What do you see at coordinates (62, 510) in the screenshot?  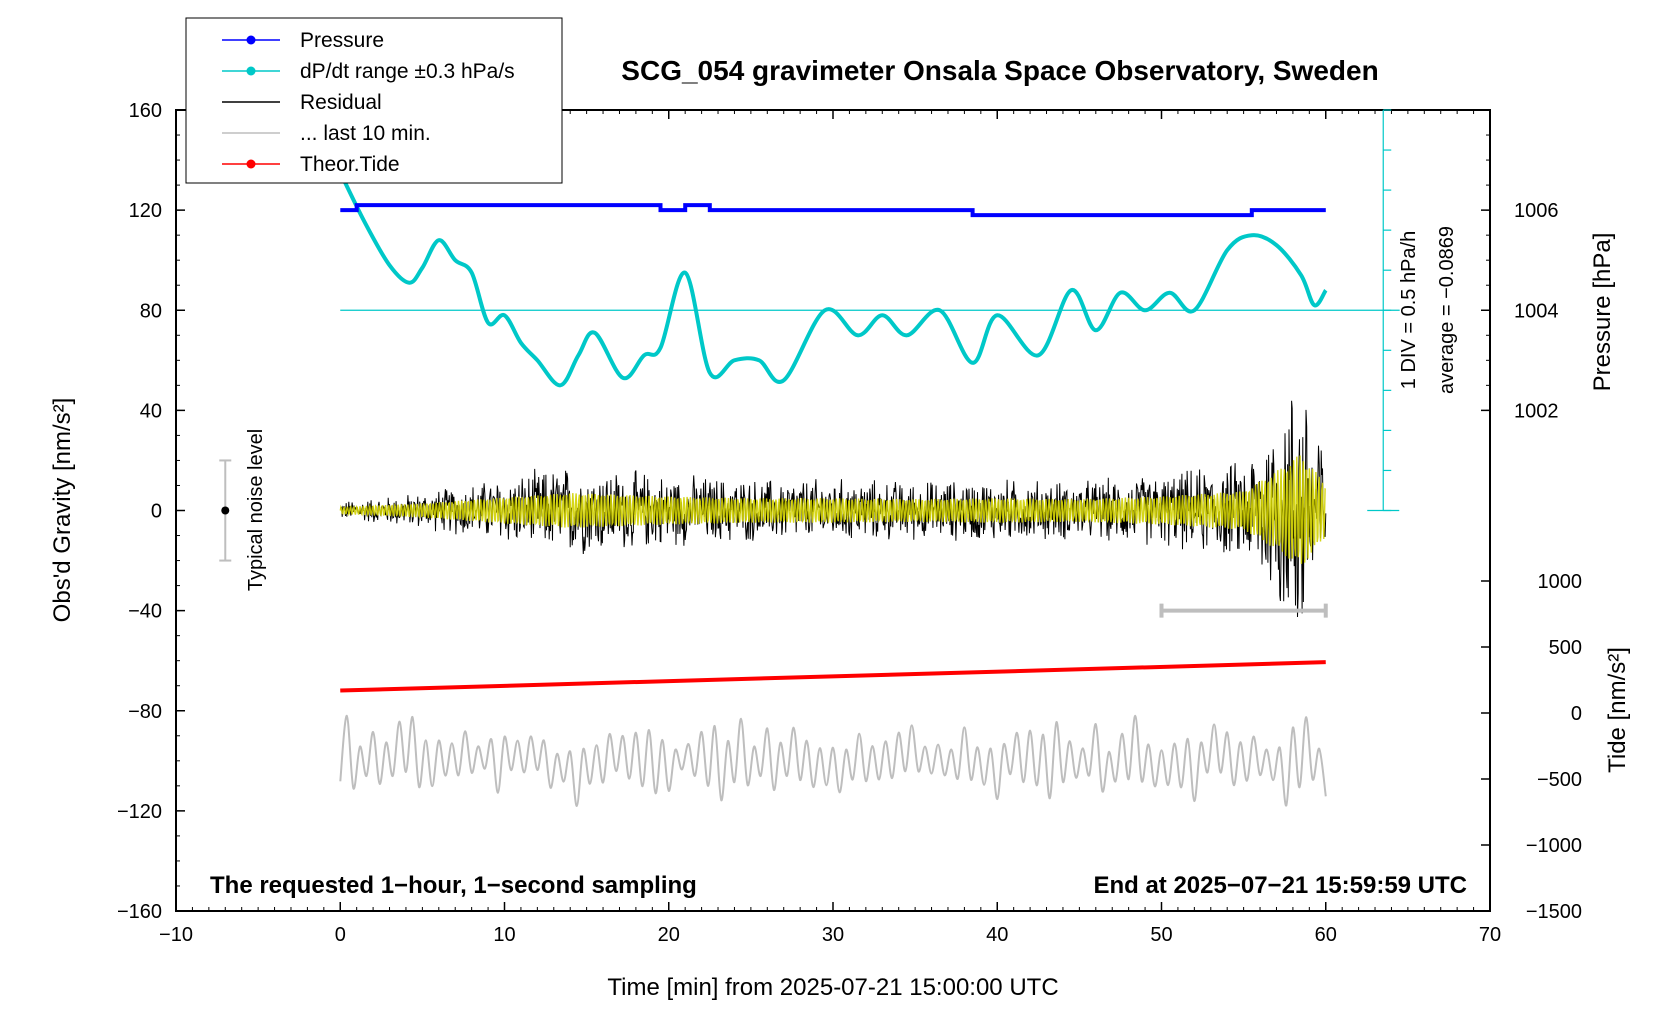 I see `y-axis-label-left: Obs'd Gravity [nm/s²]` at bounding box center [62, 510].